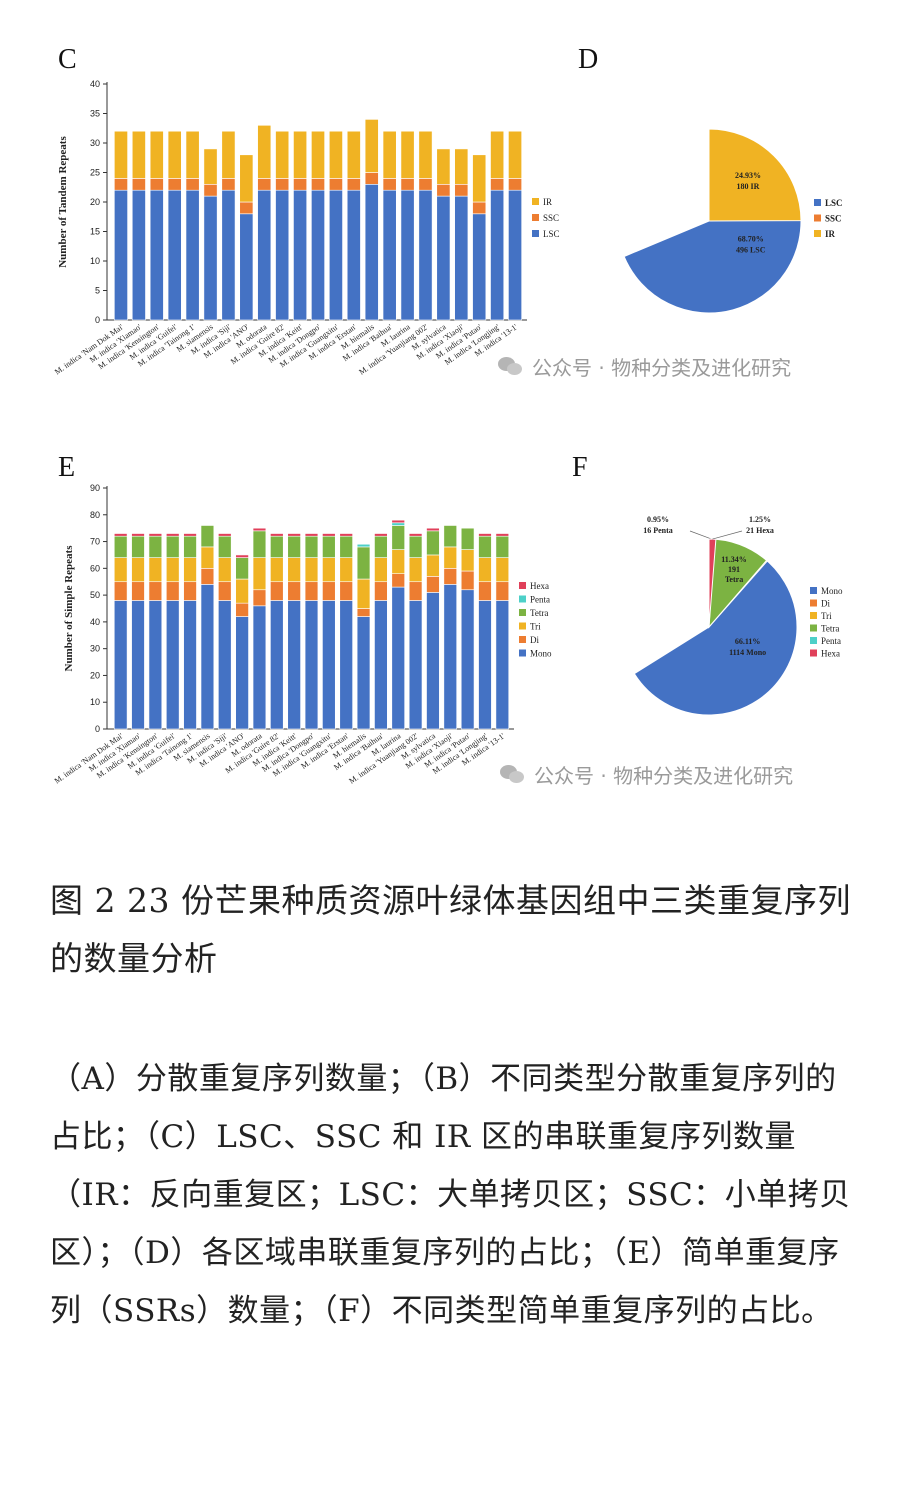 This screenshot has height=1500, width=900. Describe the element at coordinates (644, 366) in the screenshot. I see `watermark: 公众号 · 物种分类及进化研究` at that location.